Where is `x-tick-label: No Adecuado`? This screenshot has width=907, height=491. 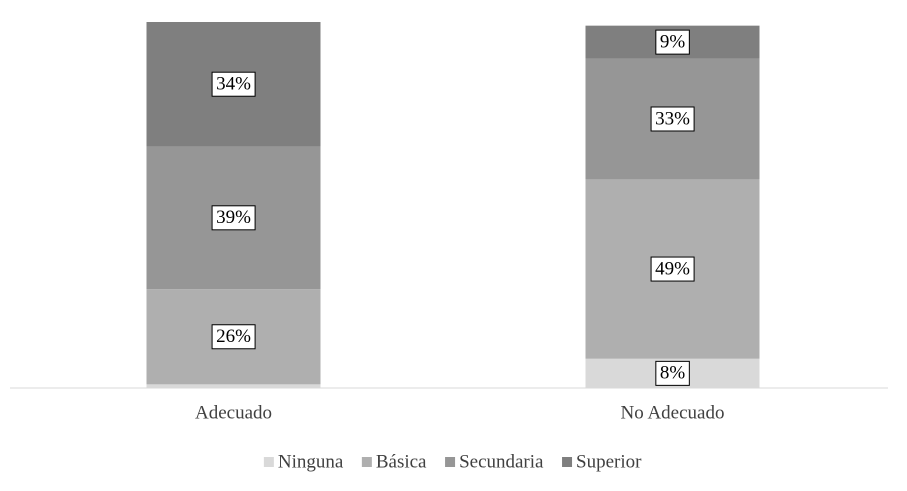
x-tick-label: No Adecuado is located at coordinates (673, 412).